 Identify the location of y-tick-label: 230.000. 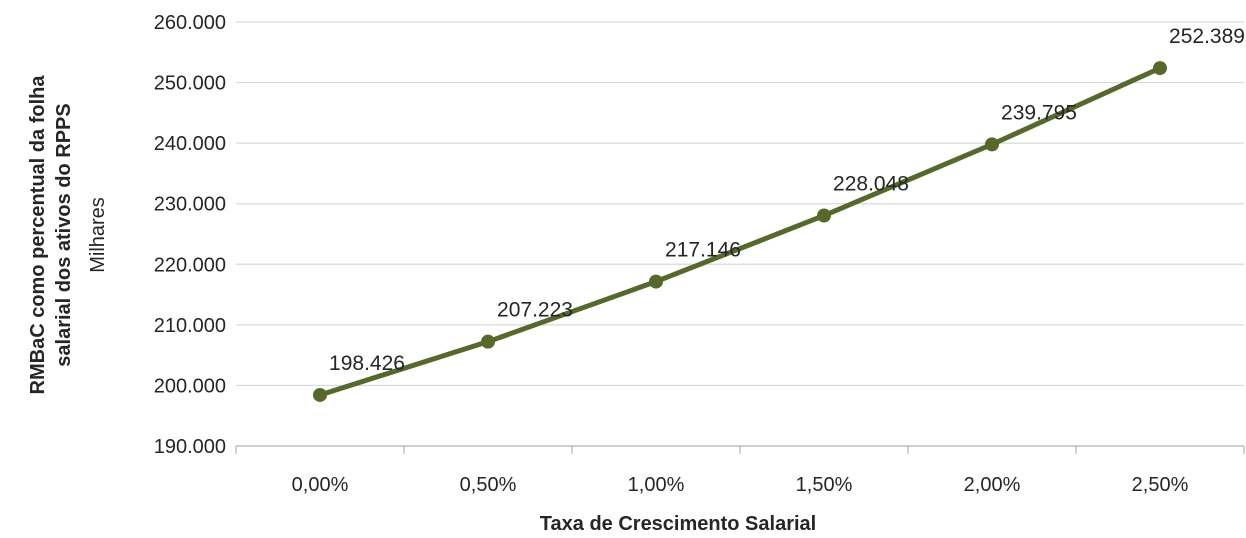
(190, 205).